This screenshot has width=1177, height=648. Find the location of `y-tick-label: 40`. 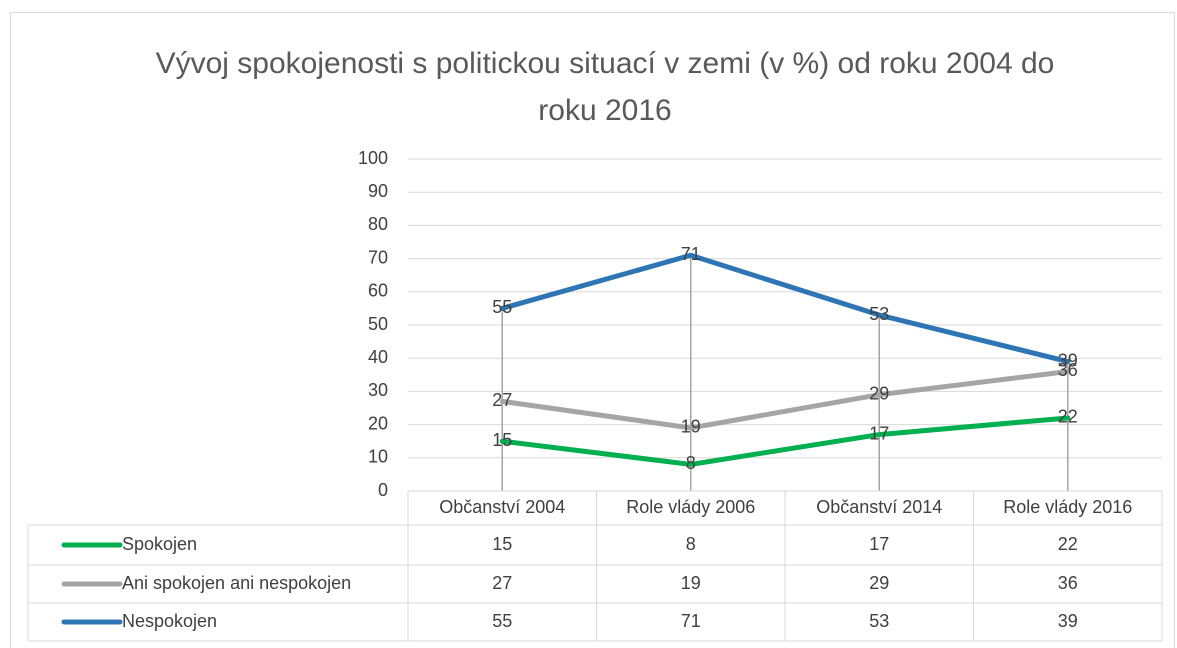

y-tick-label: 40 is located at coordinates (378, 357).